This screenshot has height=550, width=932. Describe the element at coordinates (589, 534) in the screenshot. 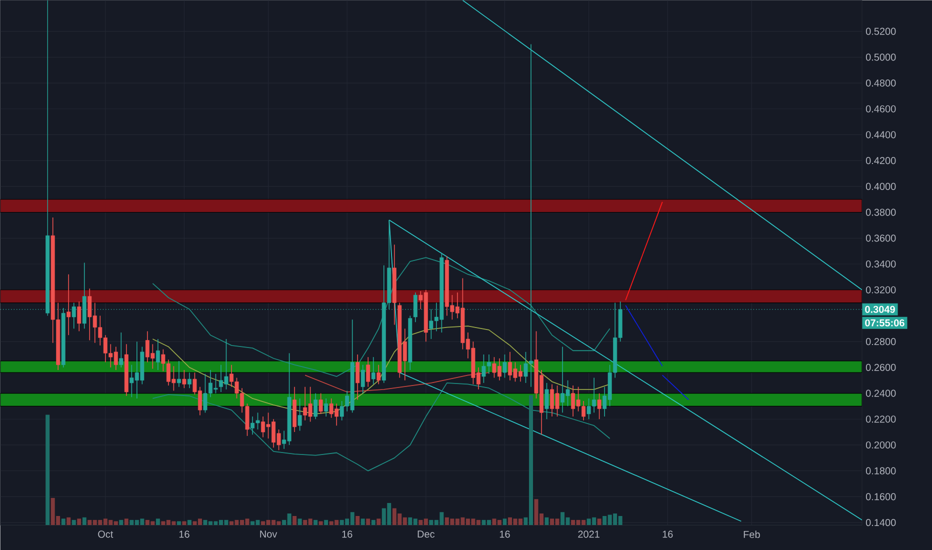

I see `x-tick-label: 2021` at that location.